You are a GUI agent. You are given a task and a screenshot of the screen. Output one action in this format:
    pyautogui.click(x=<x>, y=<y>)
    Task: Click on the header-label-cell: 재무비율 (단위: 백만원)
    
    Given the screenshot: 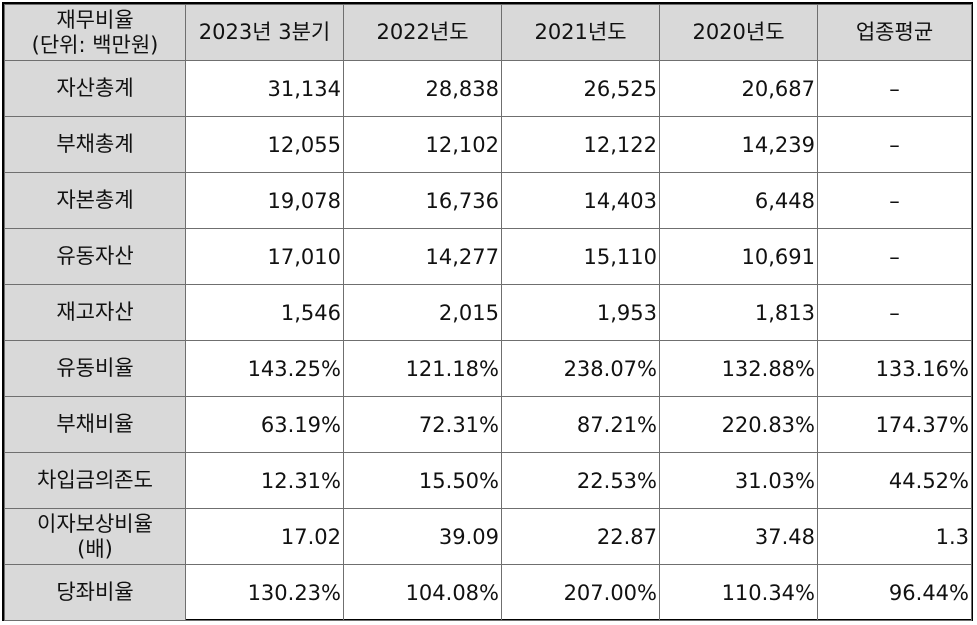 What is the action you would take?
    pyautogui.click(x=95, y=32)
    